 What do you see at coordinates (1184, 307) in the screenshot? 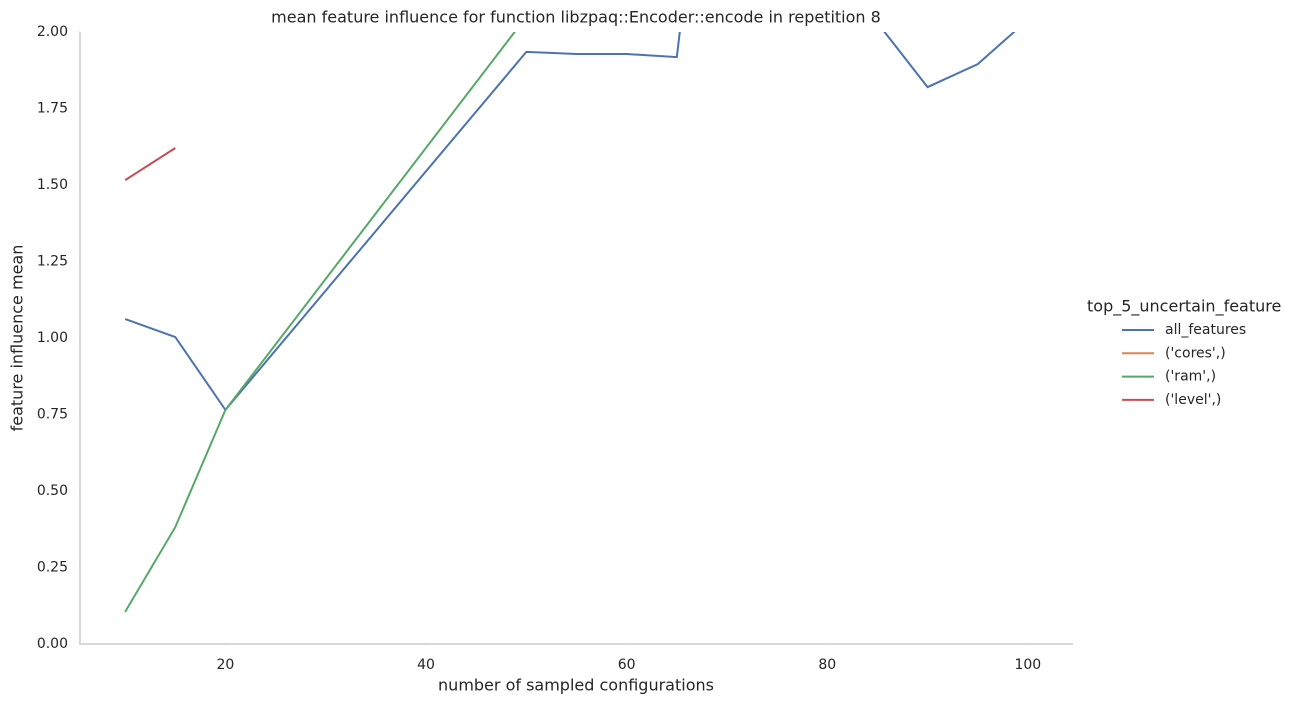
I see `legend-title: top_5_uncertain_feature` at bounding box center [1184, 307].